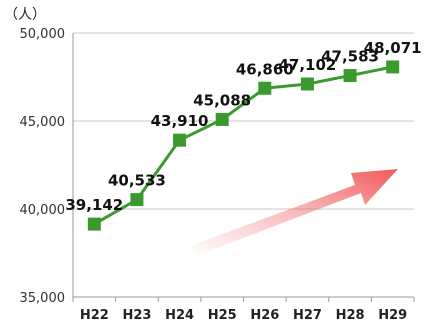  I want to click on y-tick-labels: 35,000 40,000 45,000 50,000, so click(43, 166).